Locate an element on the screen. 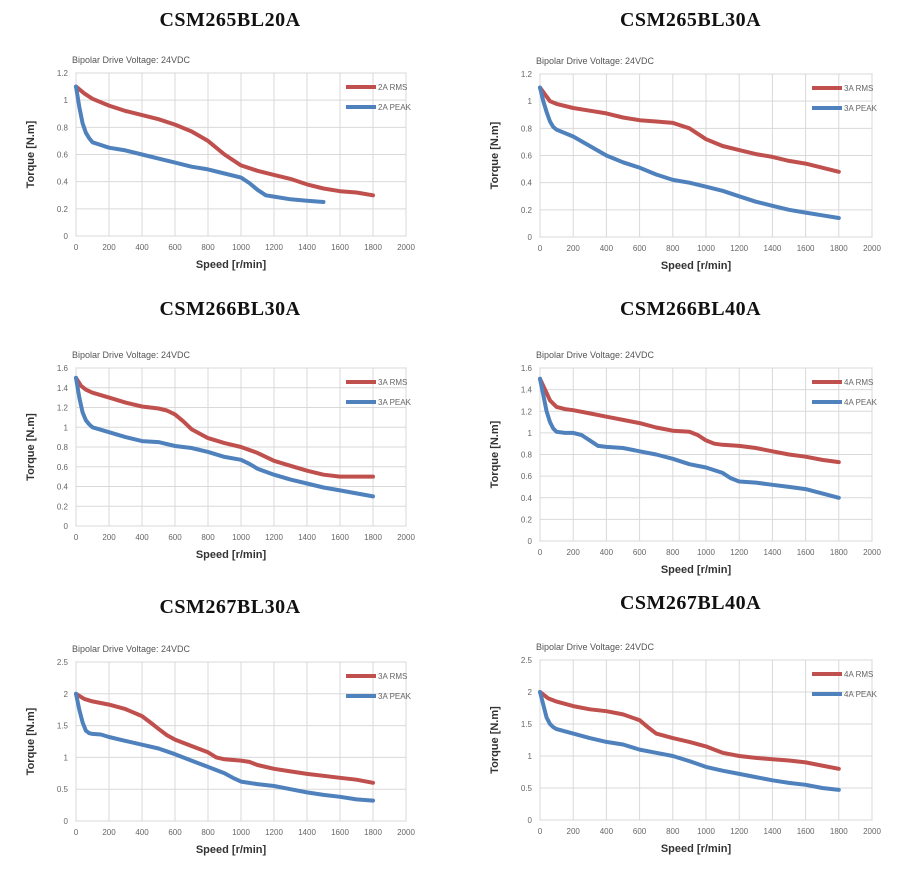 The height and width of the screenshot is (878, 921). legend-label: 3A PEAK is located at coordinates (395, 696).